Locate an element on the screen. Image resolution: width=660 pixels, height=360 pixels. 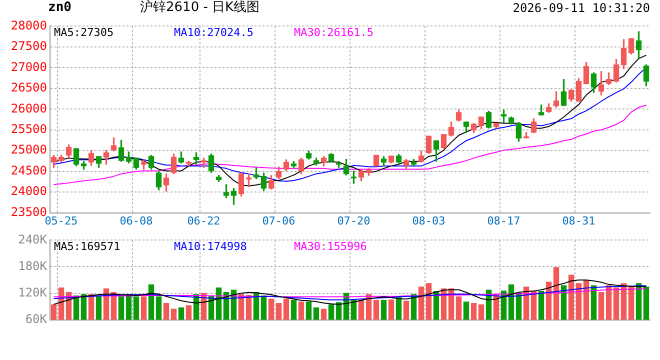
text: MA30:155996 is located at coordinates (330, 247).